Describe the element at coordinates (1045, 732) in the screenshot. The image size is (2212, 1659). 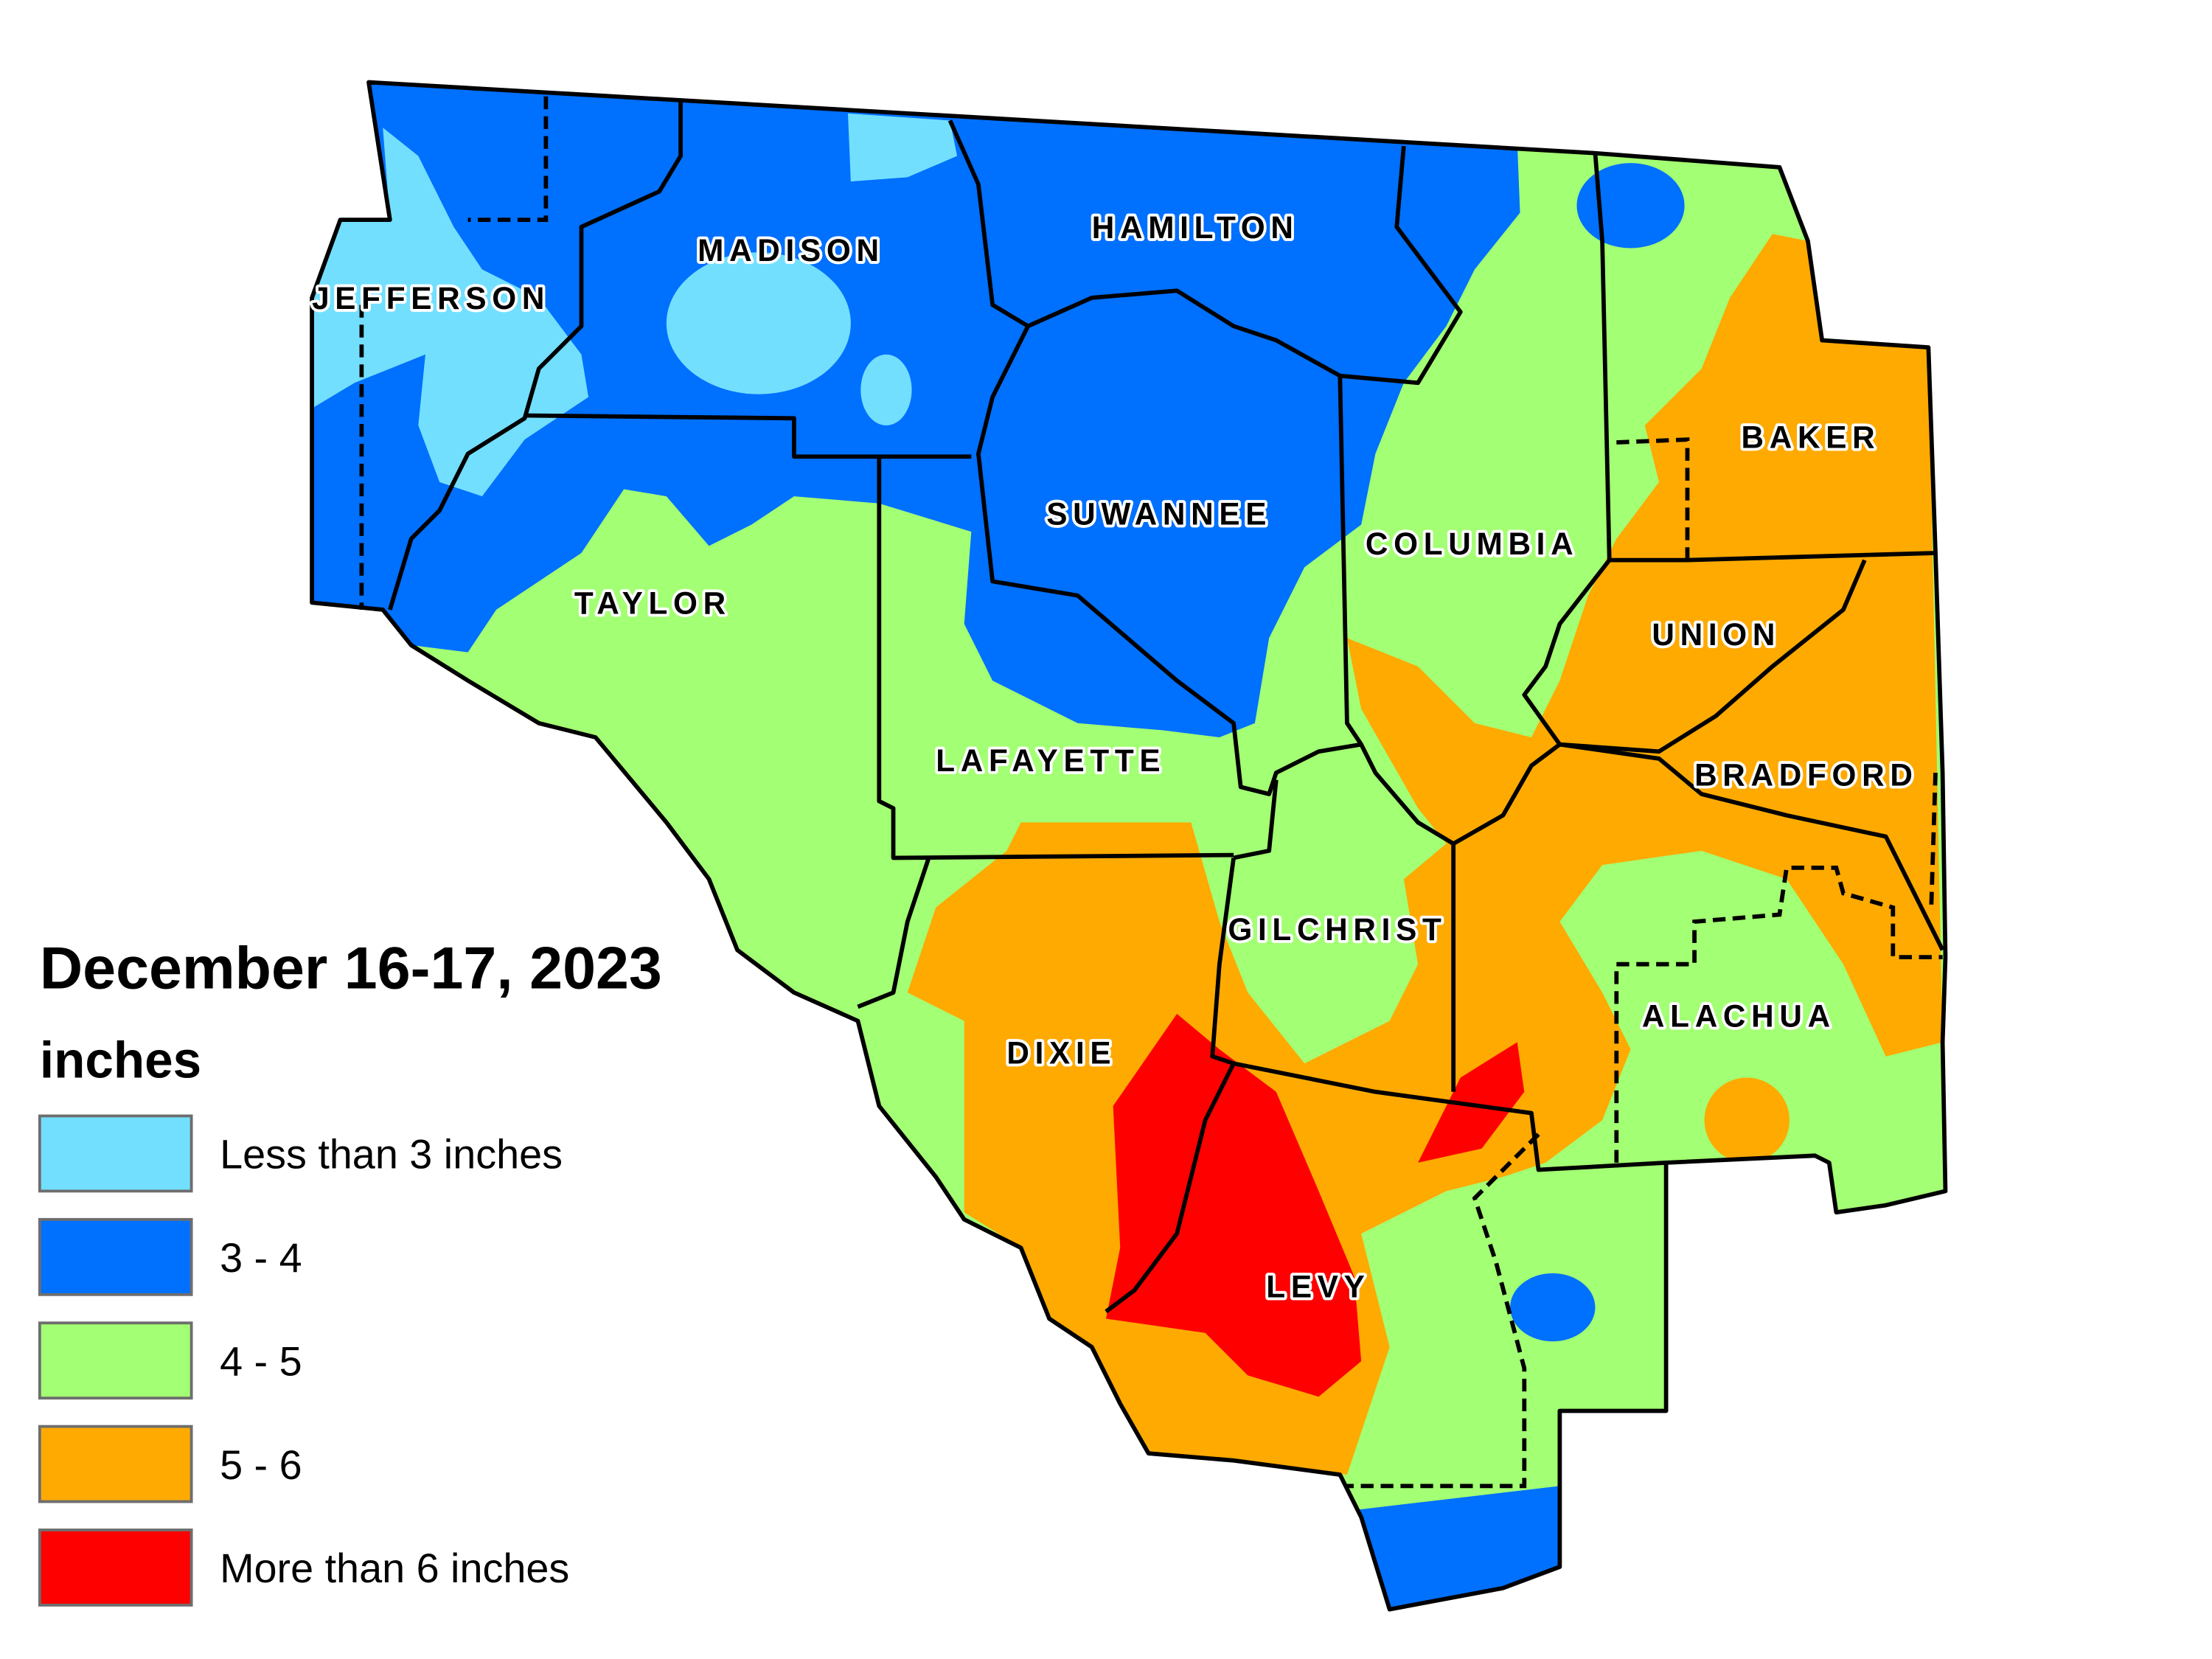
I see `lafayette-border` at that location.